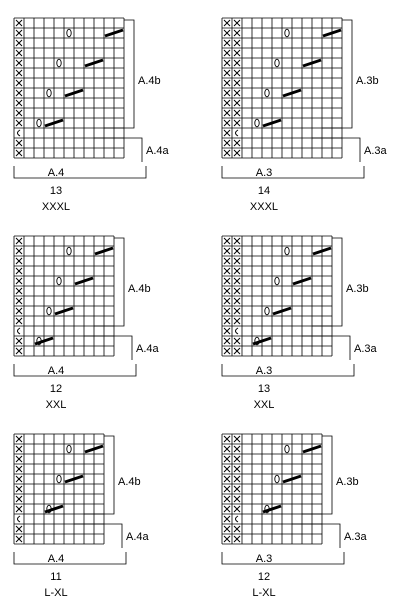 Image resolution: width=405 pixels, height=600 pixels. I want to click on stitch-number: 13, so click(56, 191).